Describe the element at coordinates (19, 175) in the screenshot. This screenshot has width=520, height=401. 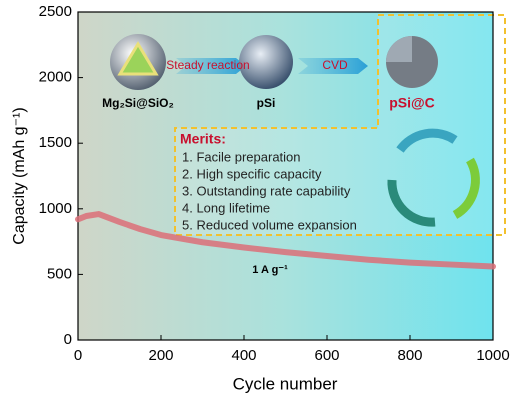
I see `y-axis-label: Capacity (mAh g⁻¹)` at that location.